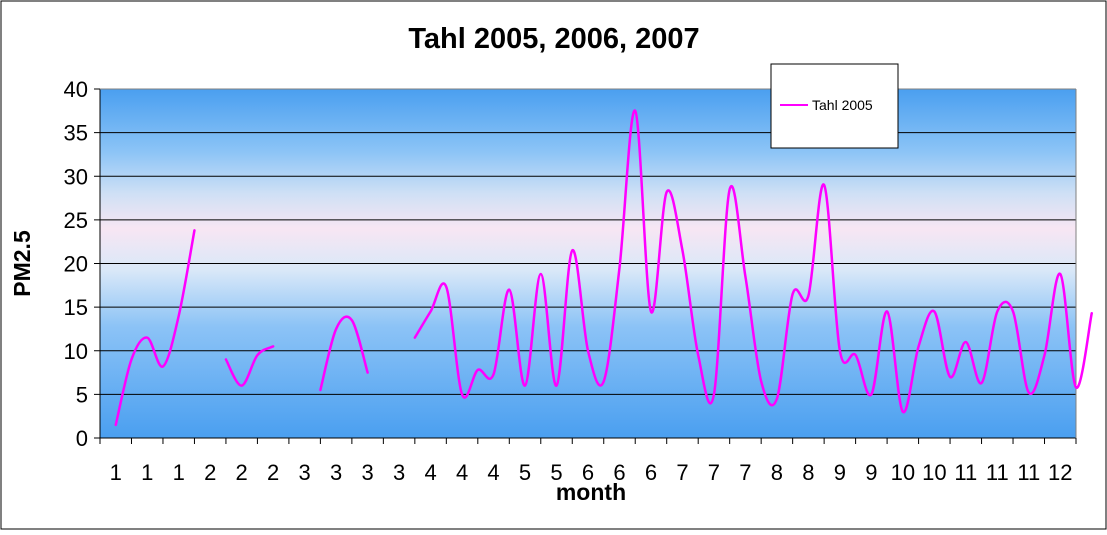 Image resolution: width=1107 pixels, height=535 pixels. What do you see at coordinates (76, 89) in the screenshot?
I see `y-tick-label: 40` at bounding box center [76, 89].